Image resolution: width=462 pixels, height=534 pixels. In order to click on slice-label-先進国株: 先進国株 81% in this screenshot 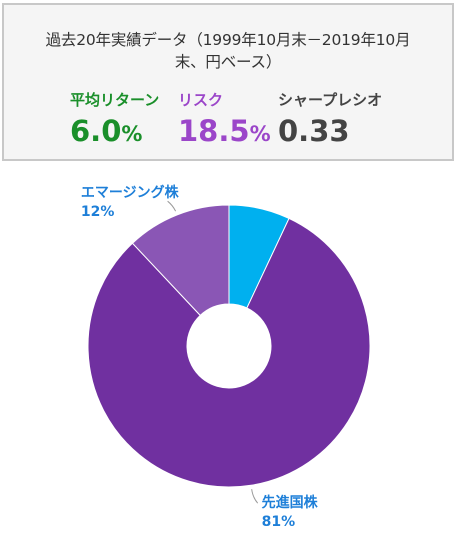, I will do `click(290, 513)`.